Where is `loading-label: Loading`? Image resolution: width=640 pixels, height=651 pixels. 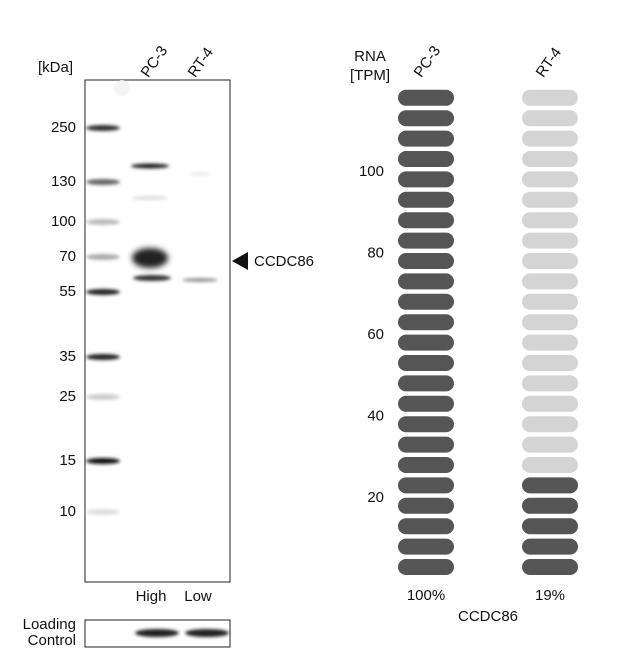
loading-label: Loading is located at coordinates (49, 624).